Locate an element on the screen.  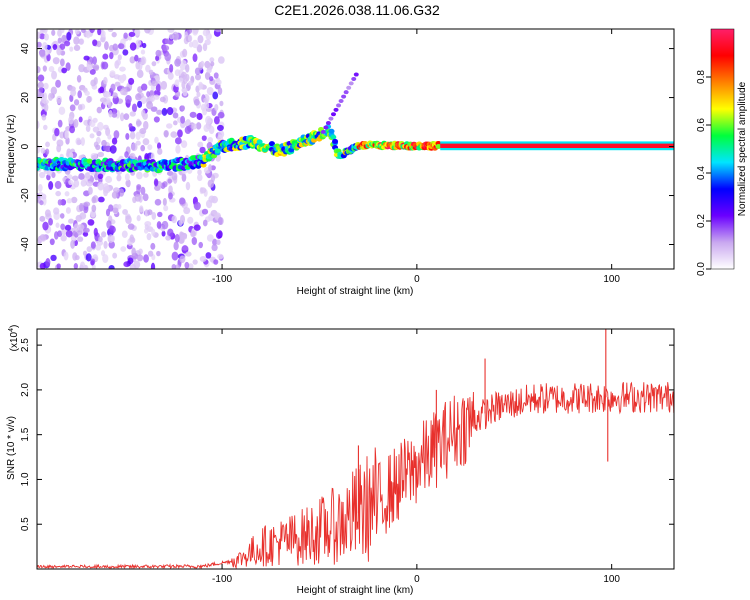
colorbar-ticks: 0.0 0.2 0.4 0.6 0.8 is located at coordinates (703, 173).